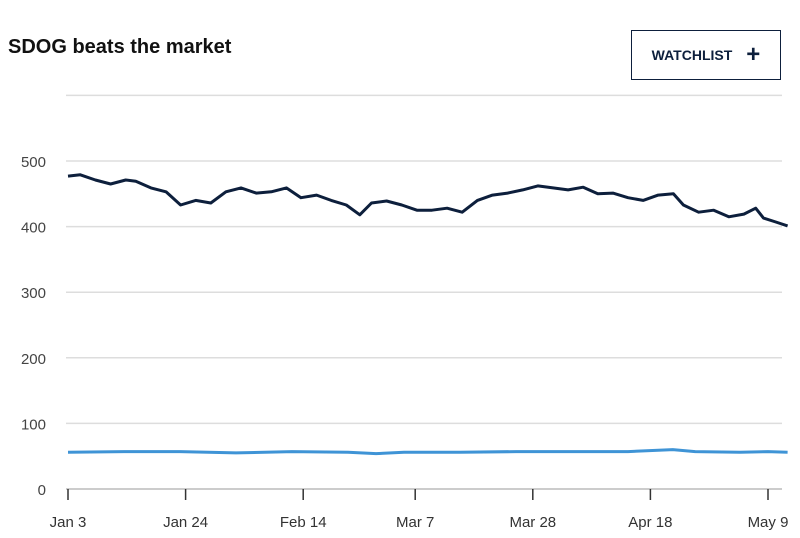 Image resolution: width=800 pixels, height=538 pixels. I want to click on plus-icon: +, so click(753, 54).